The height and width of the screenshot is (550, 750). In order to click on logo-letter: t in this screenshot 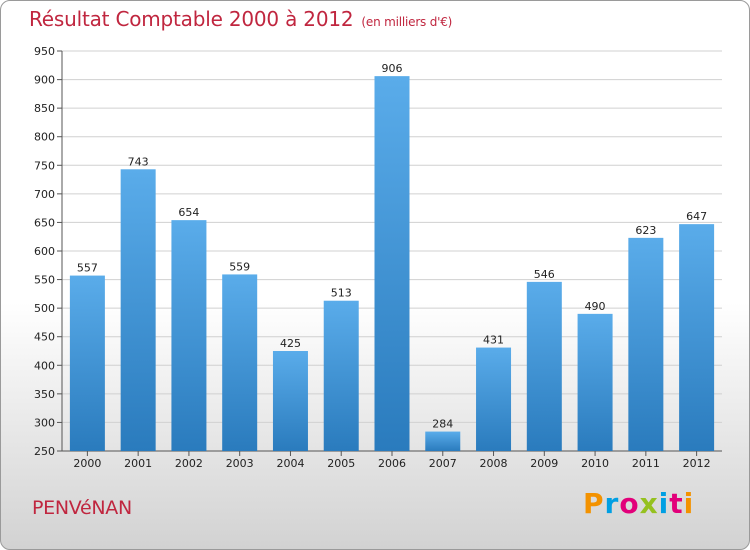, I will do `click(676, 503)`.